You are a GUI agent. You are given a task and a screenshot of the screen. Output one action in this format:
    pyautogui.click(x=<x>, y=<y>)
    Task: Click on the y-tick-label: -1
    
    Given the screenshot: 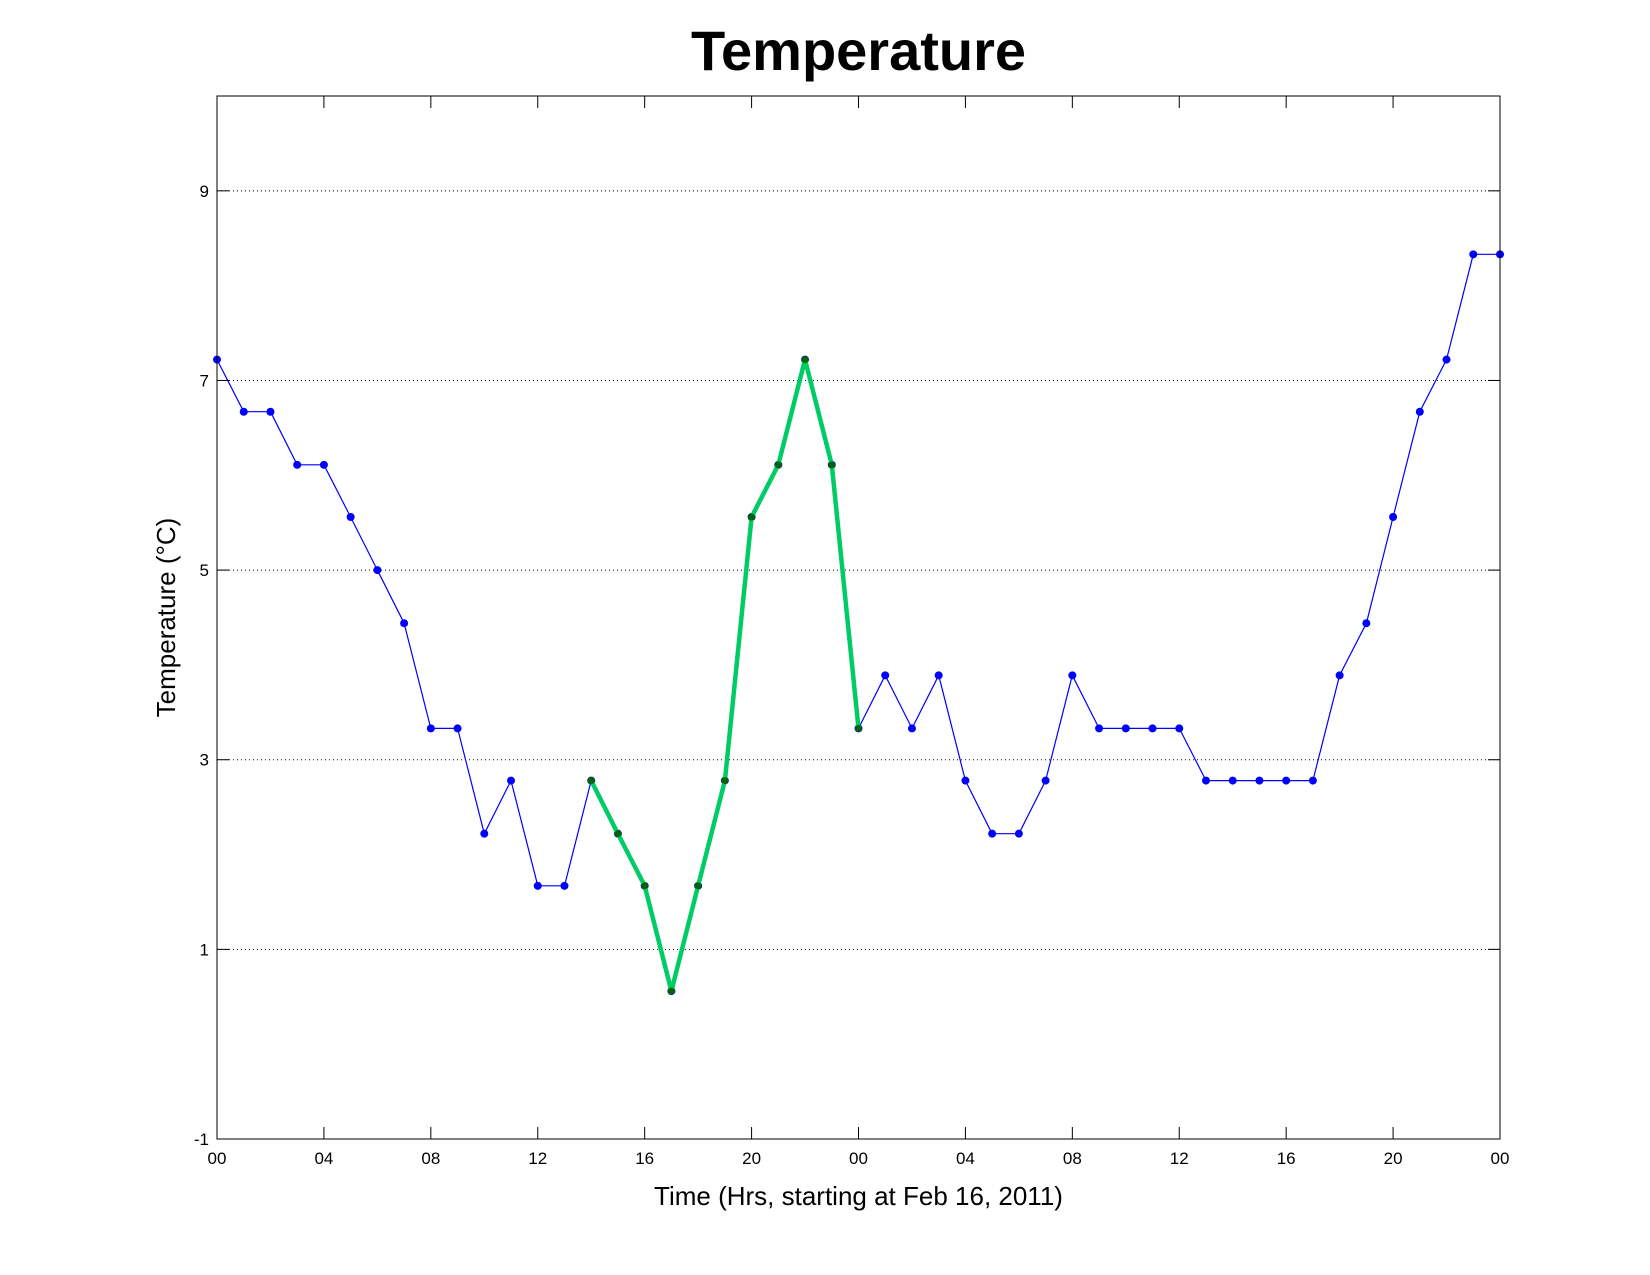 What is the action you would take?
    pyautogui.click(x=201, y=1139)
    